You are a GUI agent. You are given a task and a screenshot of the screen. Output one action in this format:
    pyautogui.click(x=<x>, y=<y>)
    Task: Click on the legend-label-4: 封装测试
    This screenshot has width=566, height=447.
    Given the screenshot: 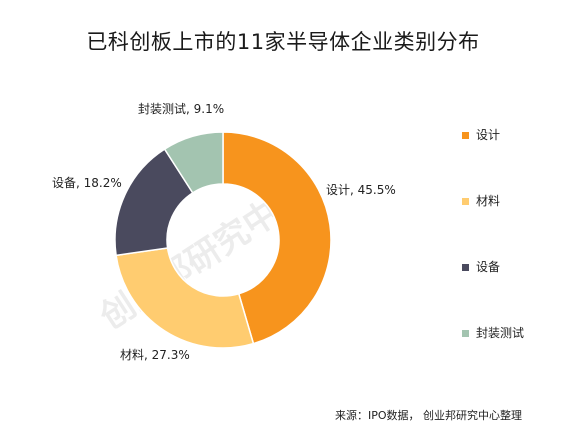 What is the action you would take?
    pyautogui.click(x=500, y=332)
    